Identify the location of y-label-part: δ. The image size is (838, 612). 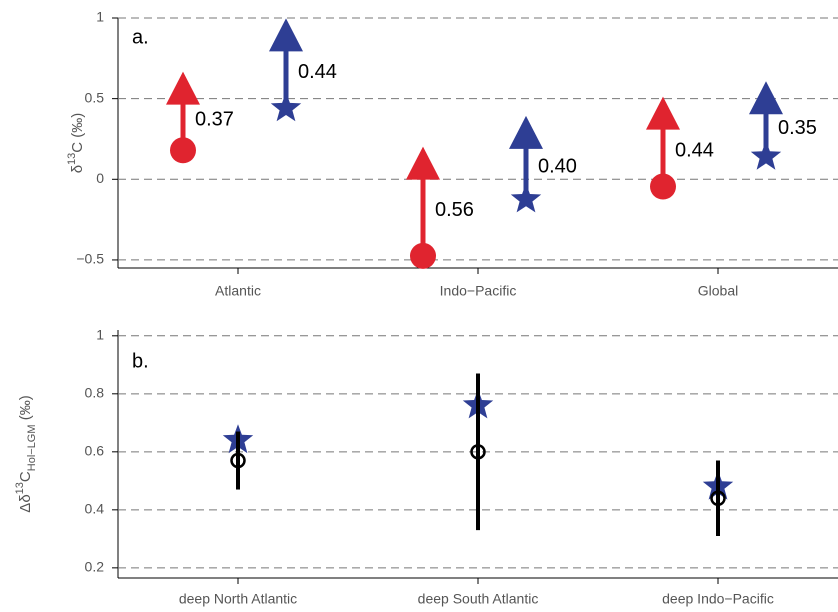
(77, 169).